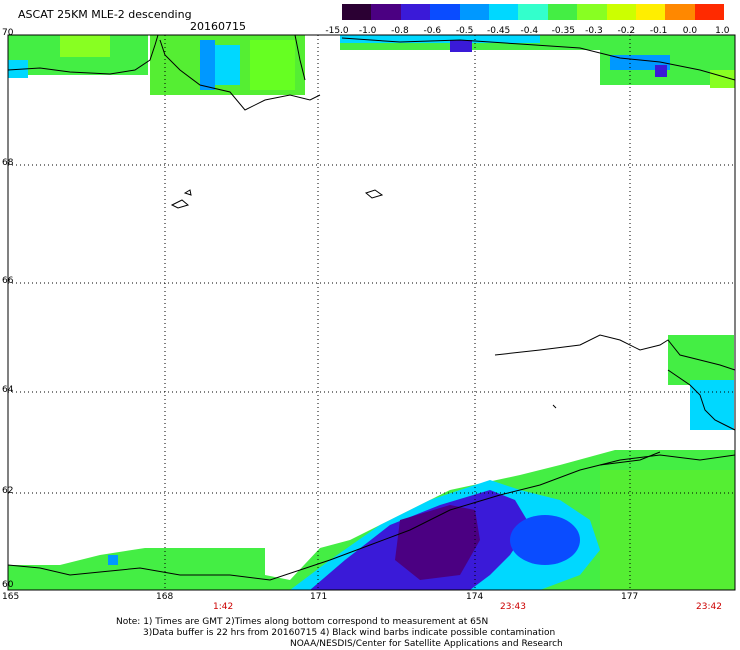  I want to click on swath-top-left, so click(156, 65).